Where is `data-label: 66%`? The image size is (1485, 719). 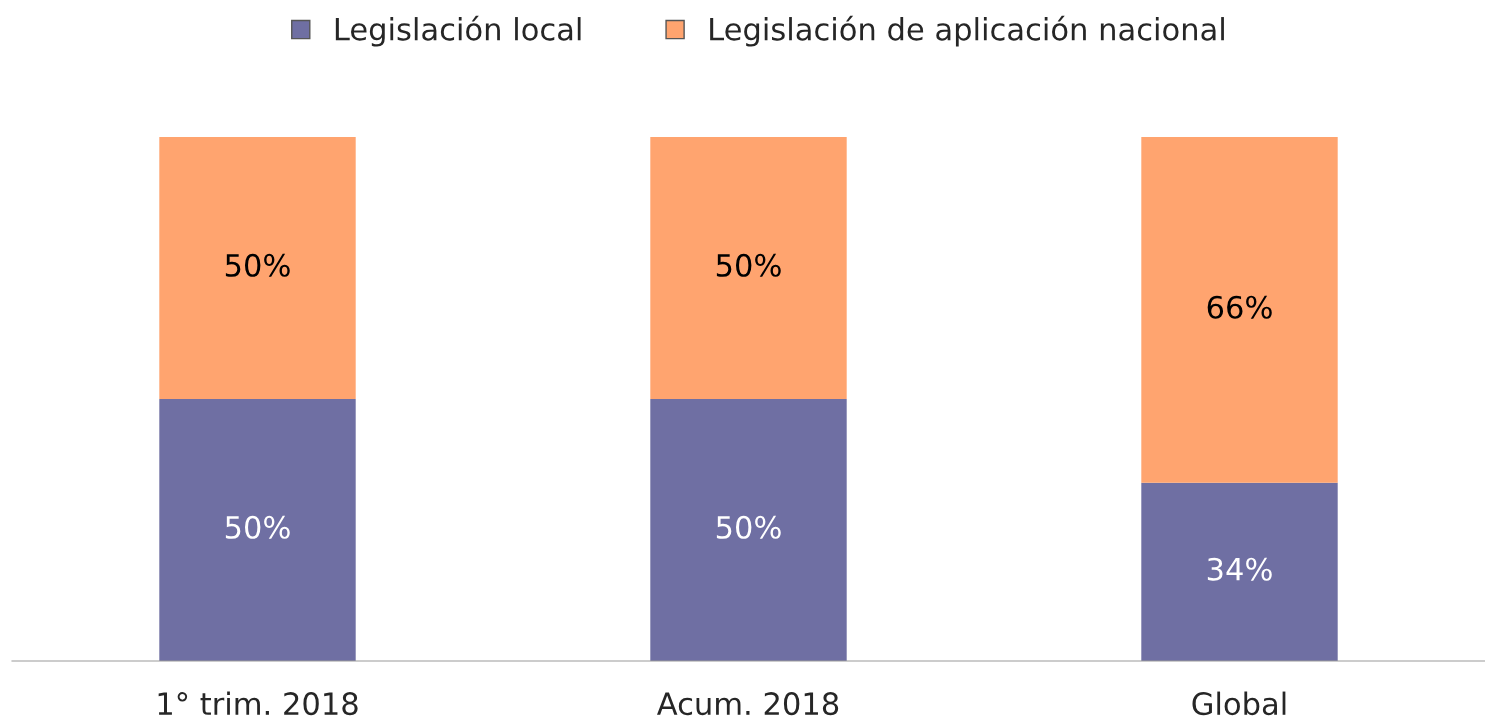 data-label: 66% is located at coordinates (1239, 307).